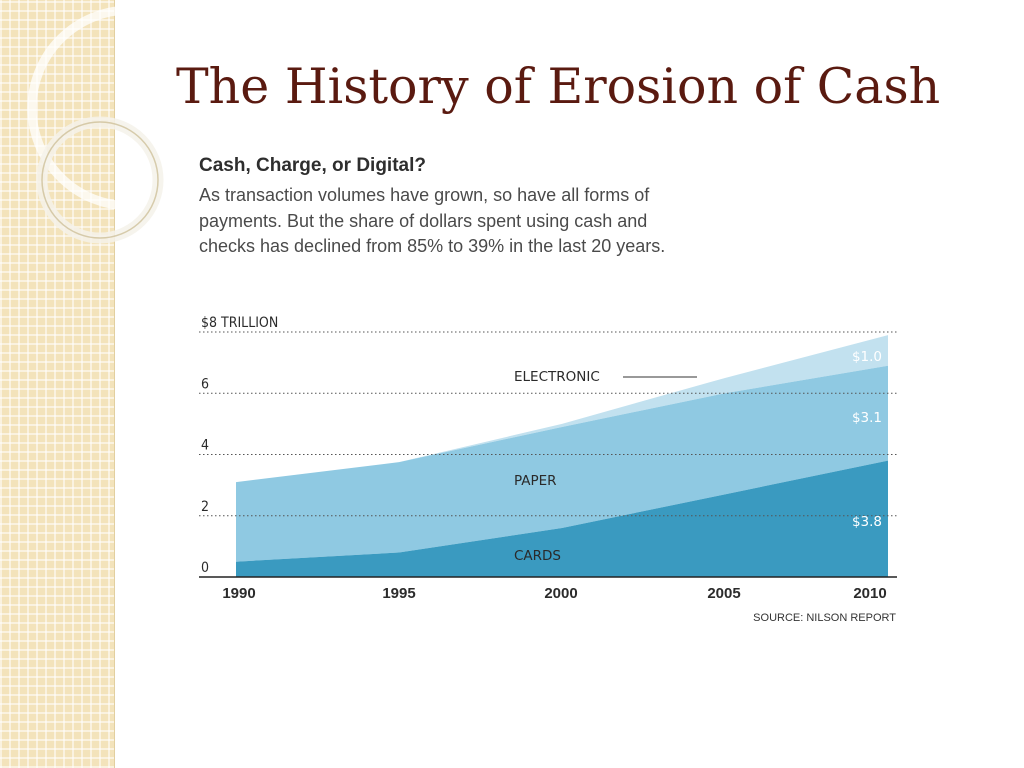  What do you see at coordinates (723, 593) in the screenshot?
I see `x-tick-label: 2005` at bounding box center [723, 593].